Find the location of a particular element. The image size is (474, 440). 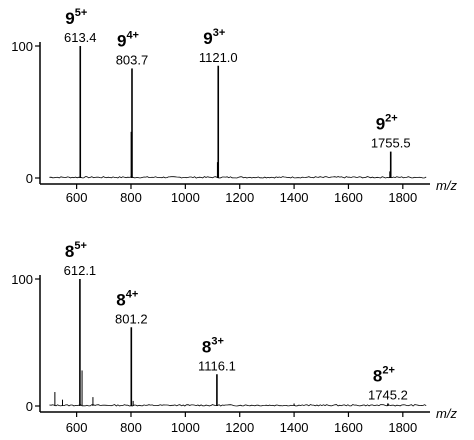

ion-label: 95+ is located at coordinates (76, 17).